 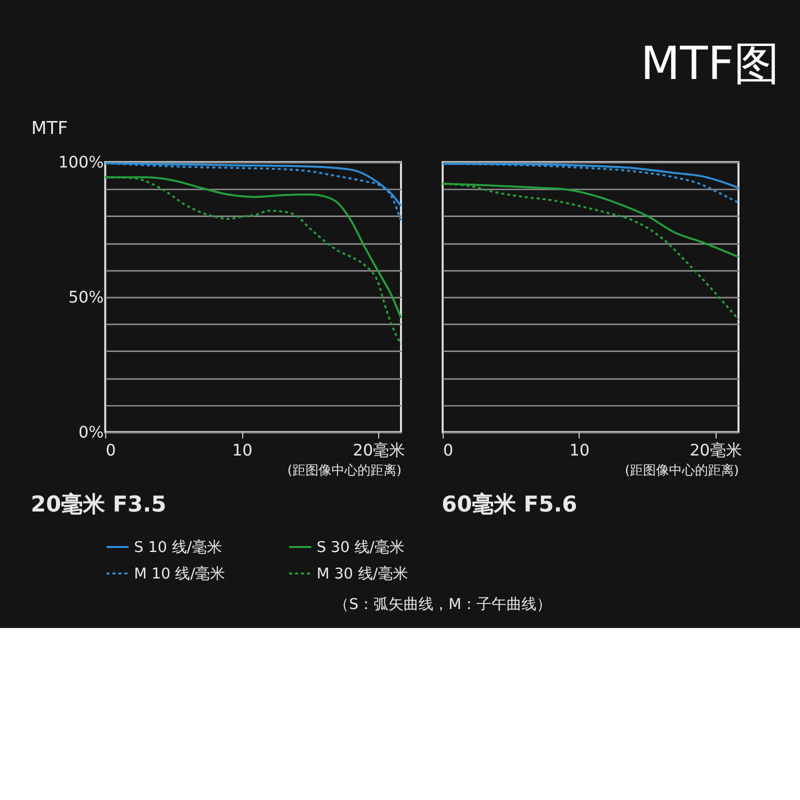 I want to click on text: 20毫米 F3.5, so click(x=98, y=505).